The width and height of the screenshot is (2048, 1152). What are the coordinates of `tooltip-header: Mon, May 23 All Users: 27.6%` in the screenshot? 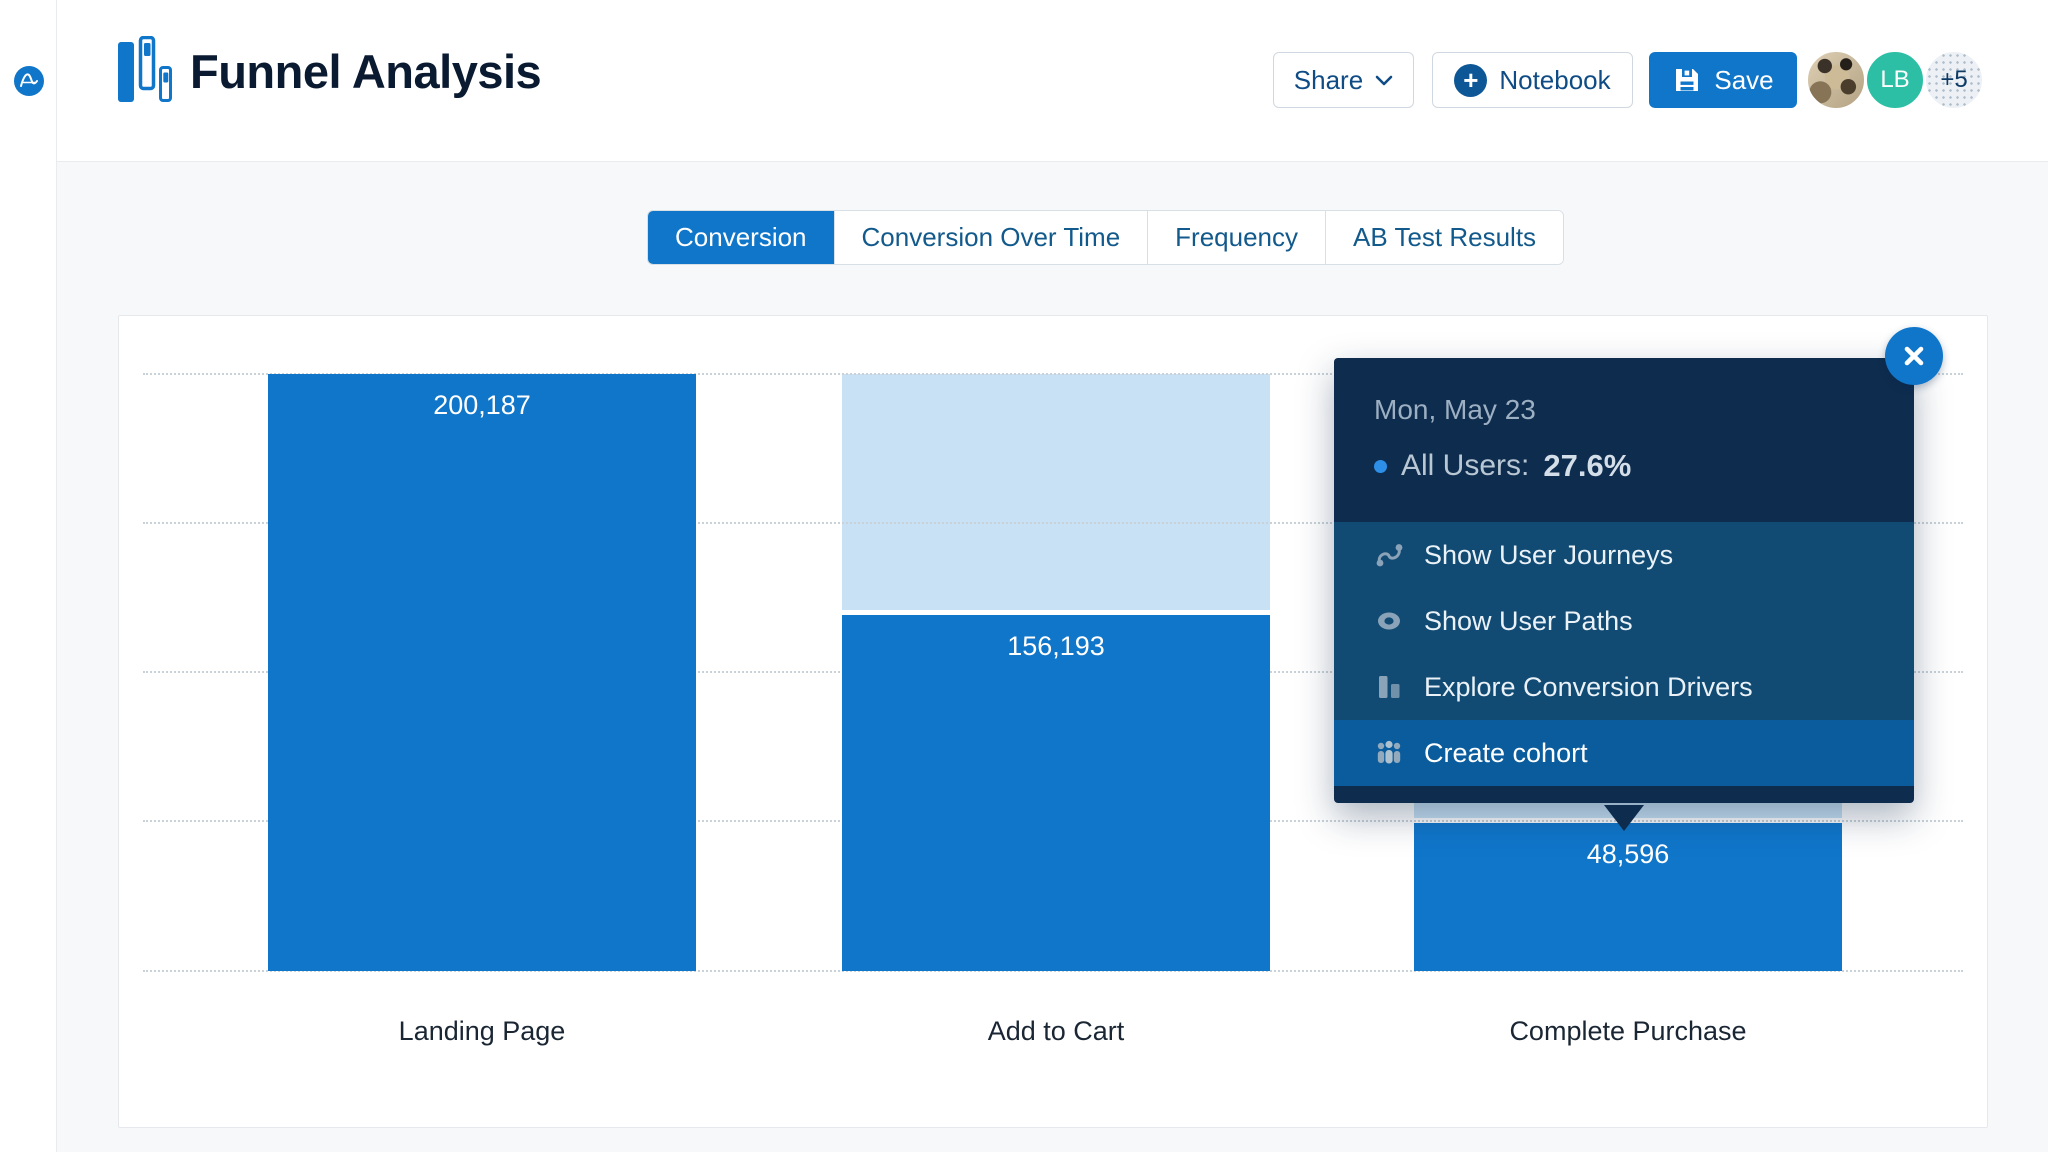 It's located at (1624, 440).